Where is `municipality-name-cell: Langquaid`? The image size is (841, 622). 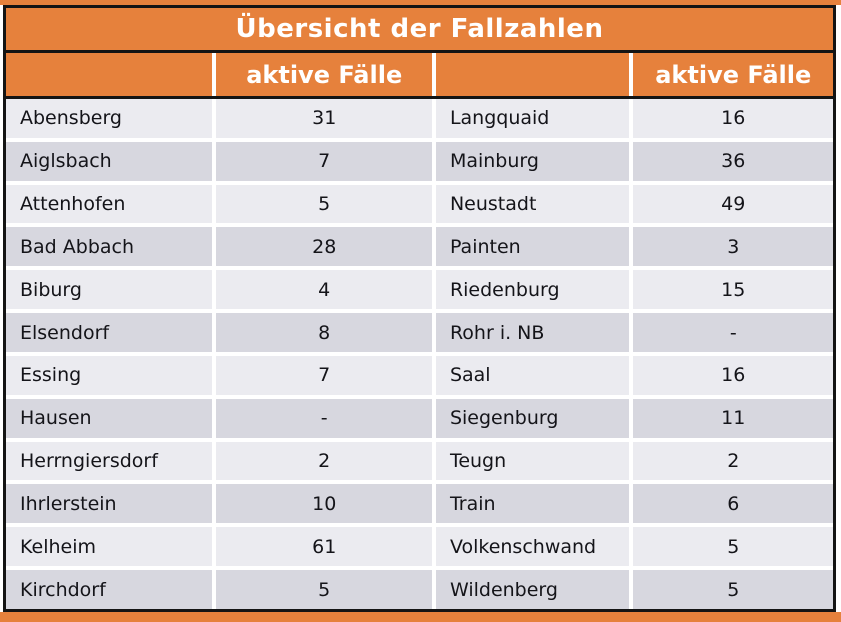 municipality-name-cell: Langquaid is located at coordinates (532, 118).